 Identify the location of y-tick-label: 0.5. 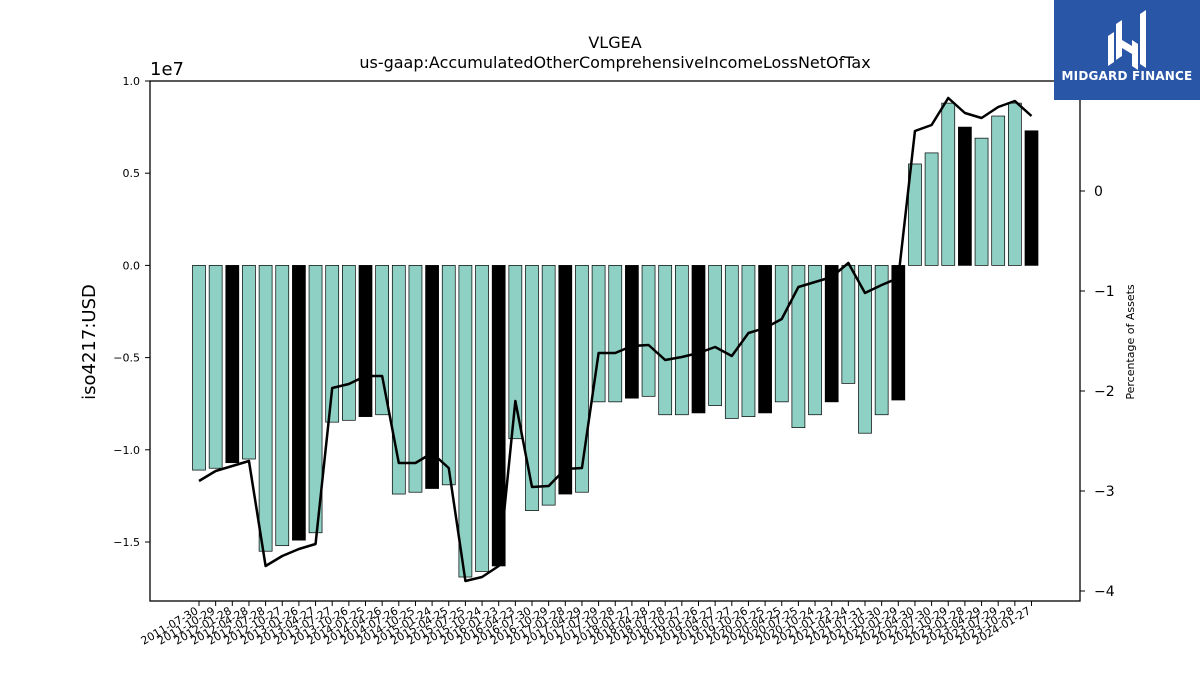
(132, 173).